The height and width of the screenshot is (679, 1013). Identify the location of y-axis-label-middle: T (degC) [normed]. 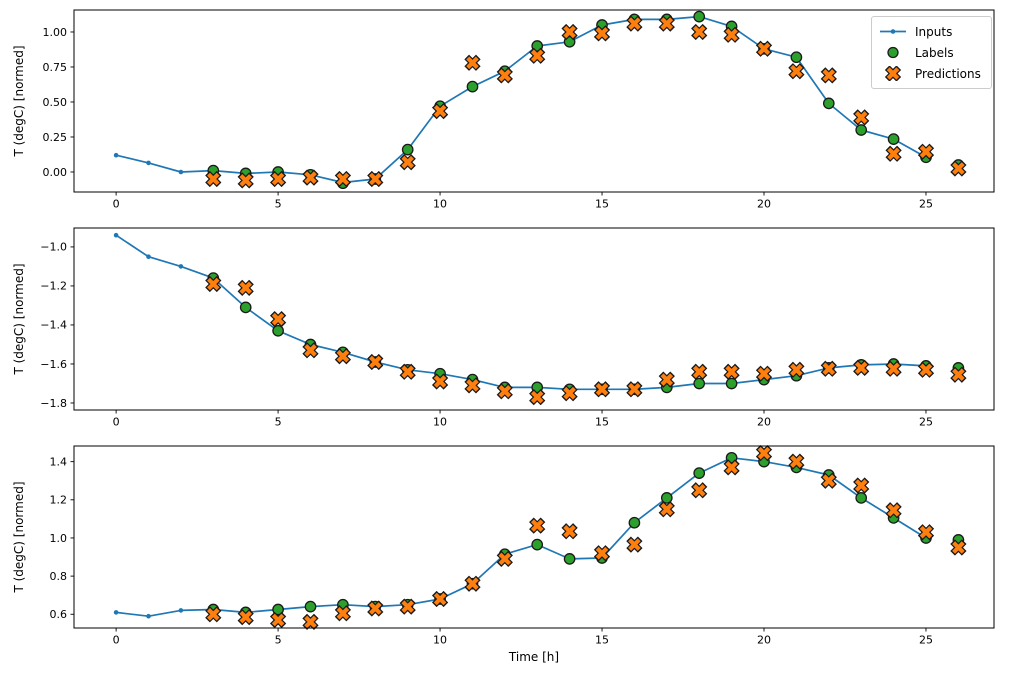
(19, 319).